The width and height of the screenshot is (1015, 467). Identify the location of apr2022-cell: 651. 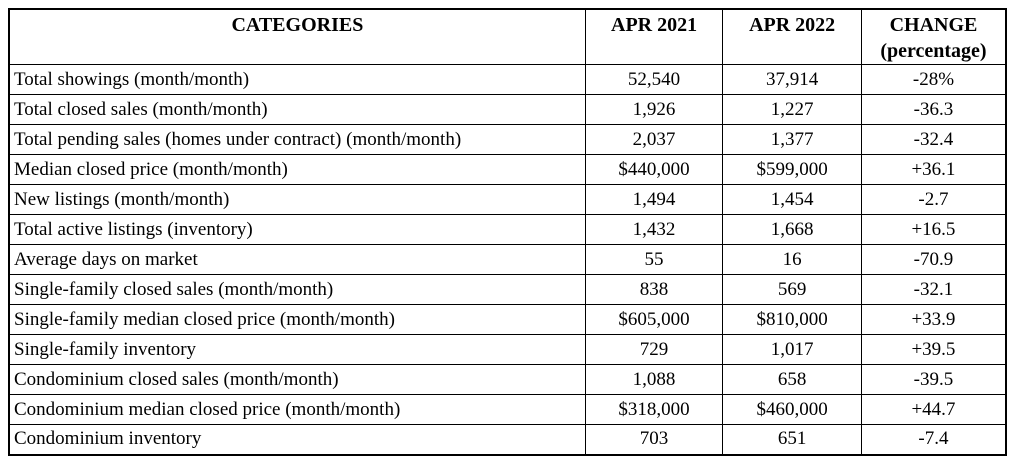
(792, 439).